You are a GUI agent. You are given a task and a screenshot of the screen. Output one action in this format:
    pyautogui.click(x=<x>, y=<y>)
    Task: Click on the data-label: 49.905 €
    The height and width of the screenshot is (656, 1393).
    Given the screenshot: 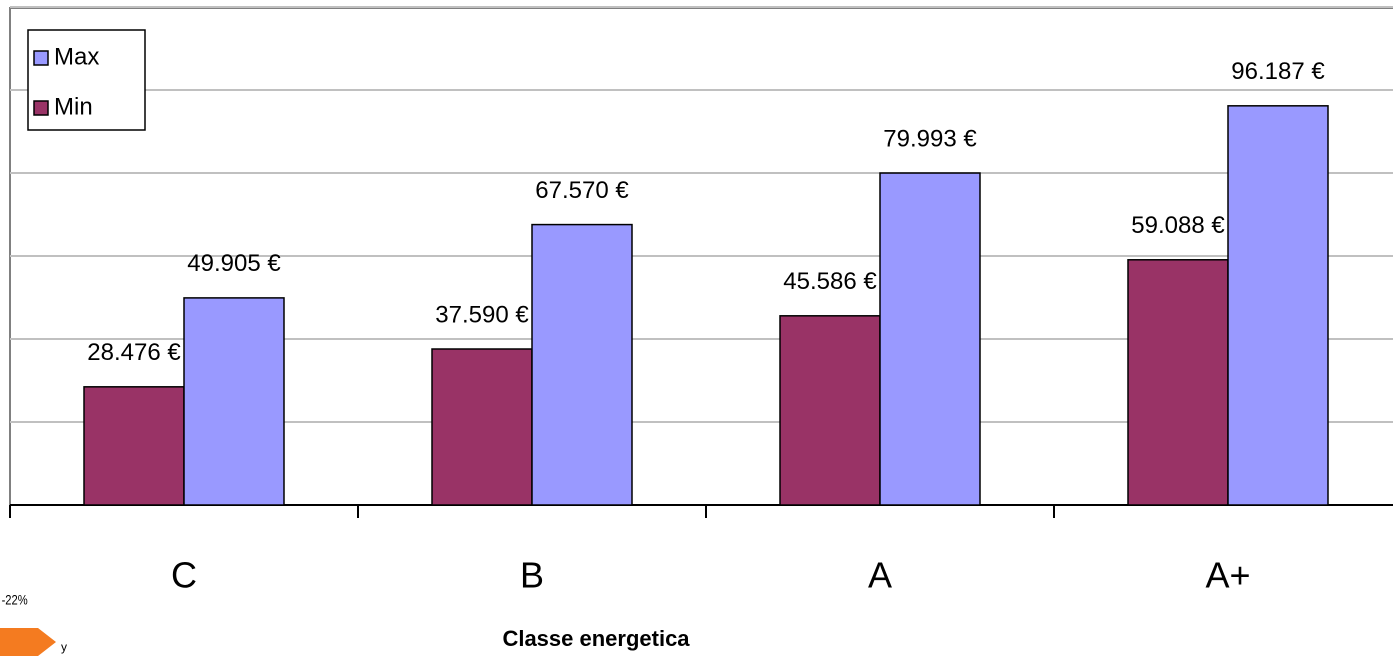 What is the action you would take?
    pyautogui.click(x=234, y=263)
    